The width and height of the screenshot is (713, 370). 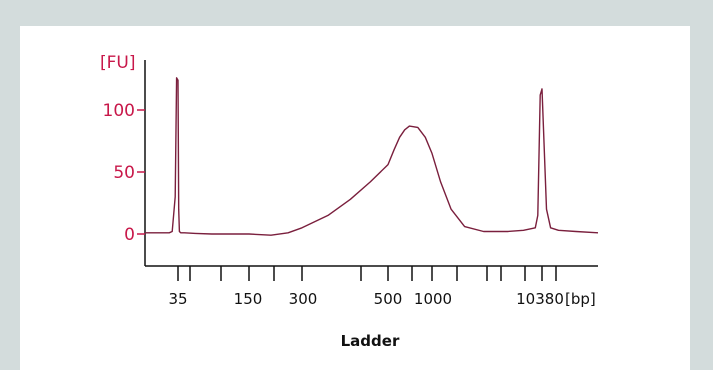 I want to click on x-tick-label: 35, so click(x=177, y=299).